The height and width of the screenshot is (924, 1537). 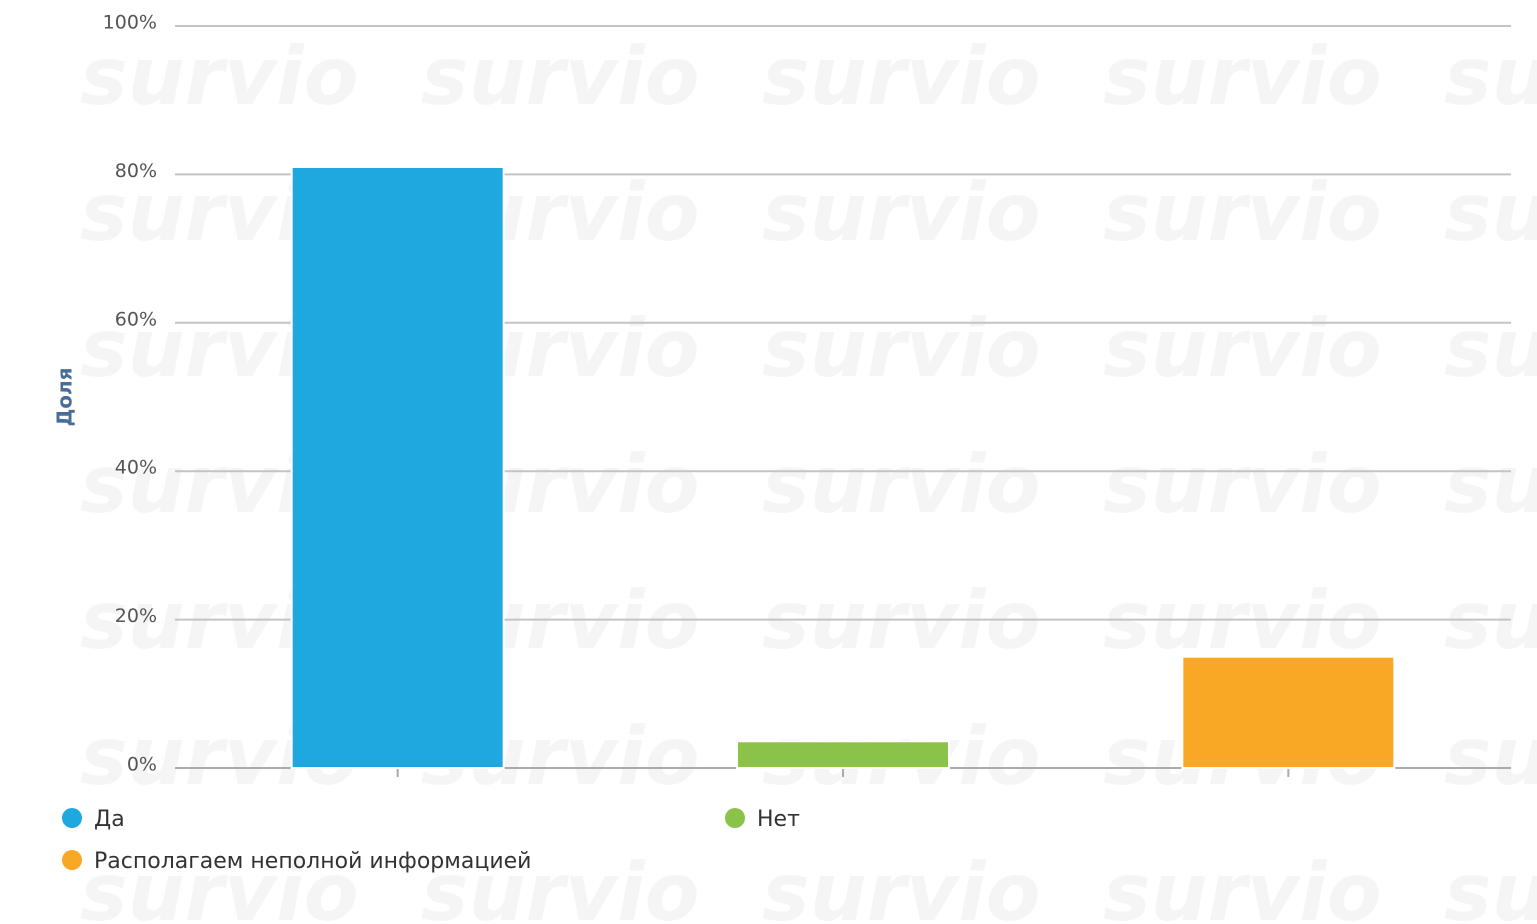 What do you see at coordinates (136, 616) in the screenshot?
I see `y-tick-label: 20%` at bounding box center [136, 616].